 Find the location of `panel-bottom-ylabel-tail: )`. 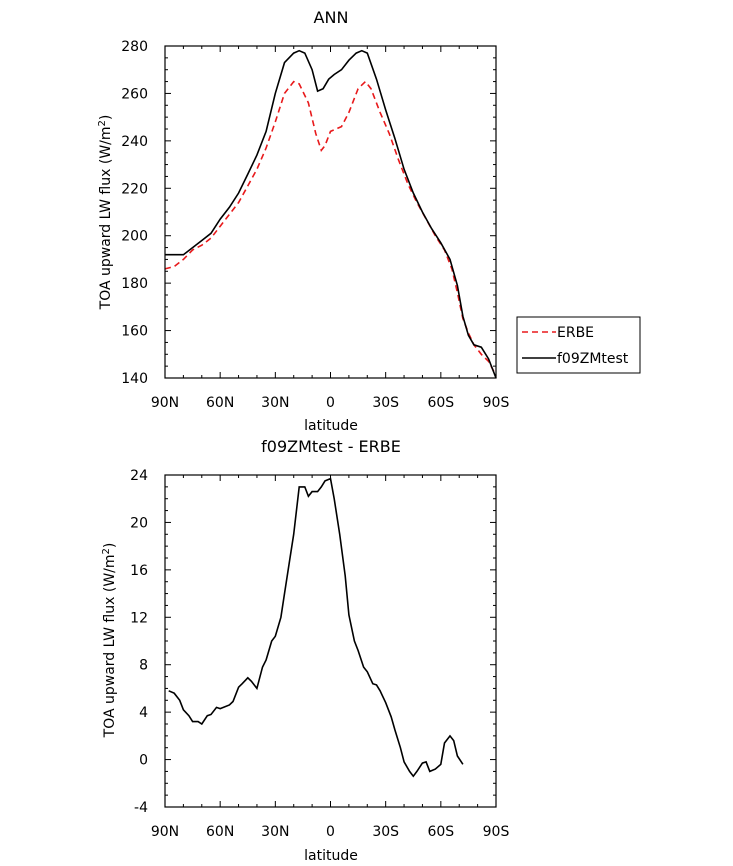

panel-bottom-ylabel-tail: ) is located at coordinates (110, 545).